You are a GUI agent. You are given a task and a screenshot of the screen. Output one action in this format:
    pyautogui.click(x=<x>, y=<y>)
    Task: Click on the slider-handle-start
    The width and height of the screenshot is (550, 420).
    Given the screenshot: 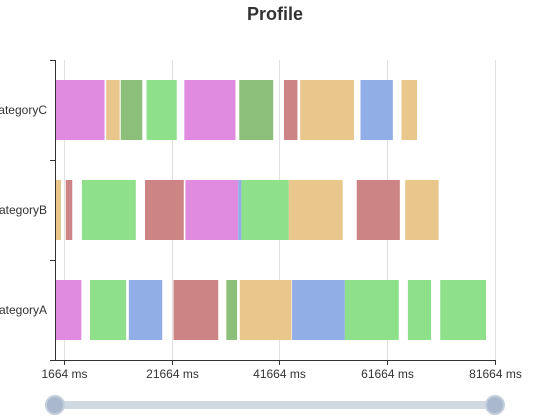 What is the action you would take?
    pyautogui.click(x=55, y=405)
    